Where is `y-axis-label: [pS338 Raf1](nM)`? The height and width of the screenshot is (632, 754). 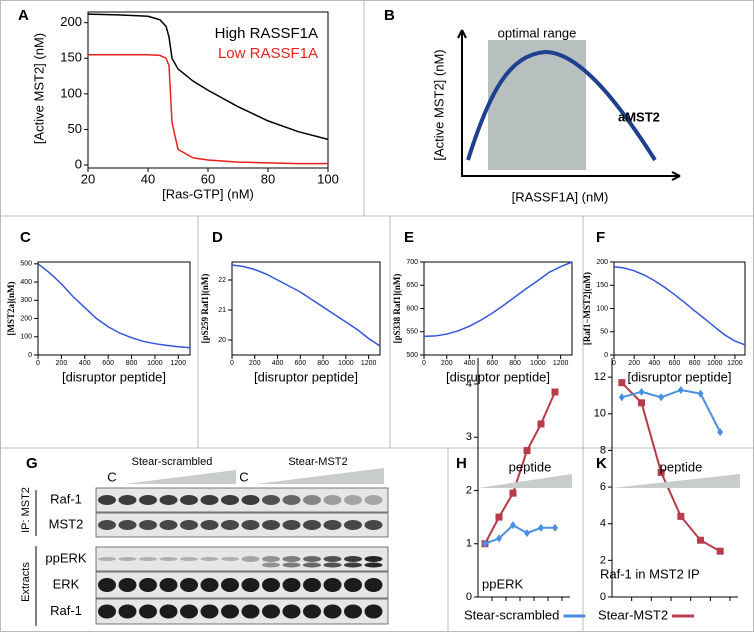
y-axis-label: [pS338 Raf1](nM) is located at coordinates (397, 309).